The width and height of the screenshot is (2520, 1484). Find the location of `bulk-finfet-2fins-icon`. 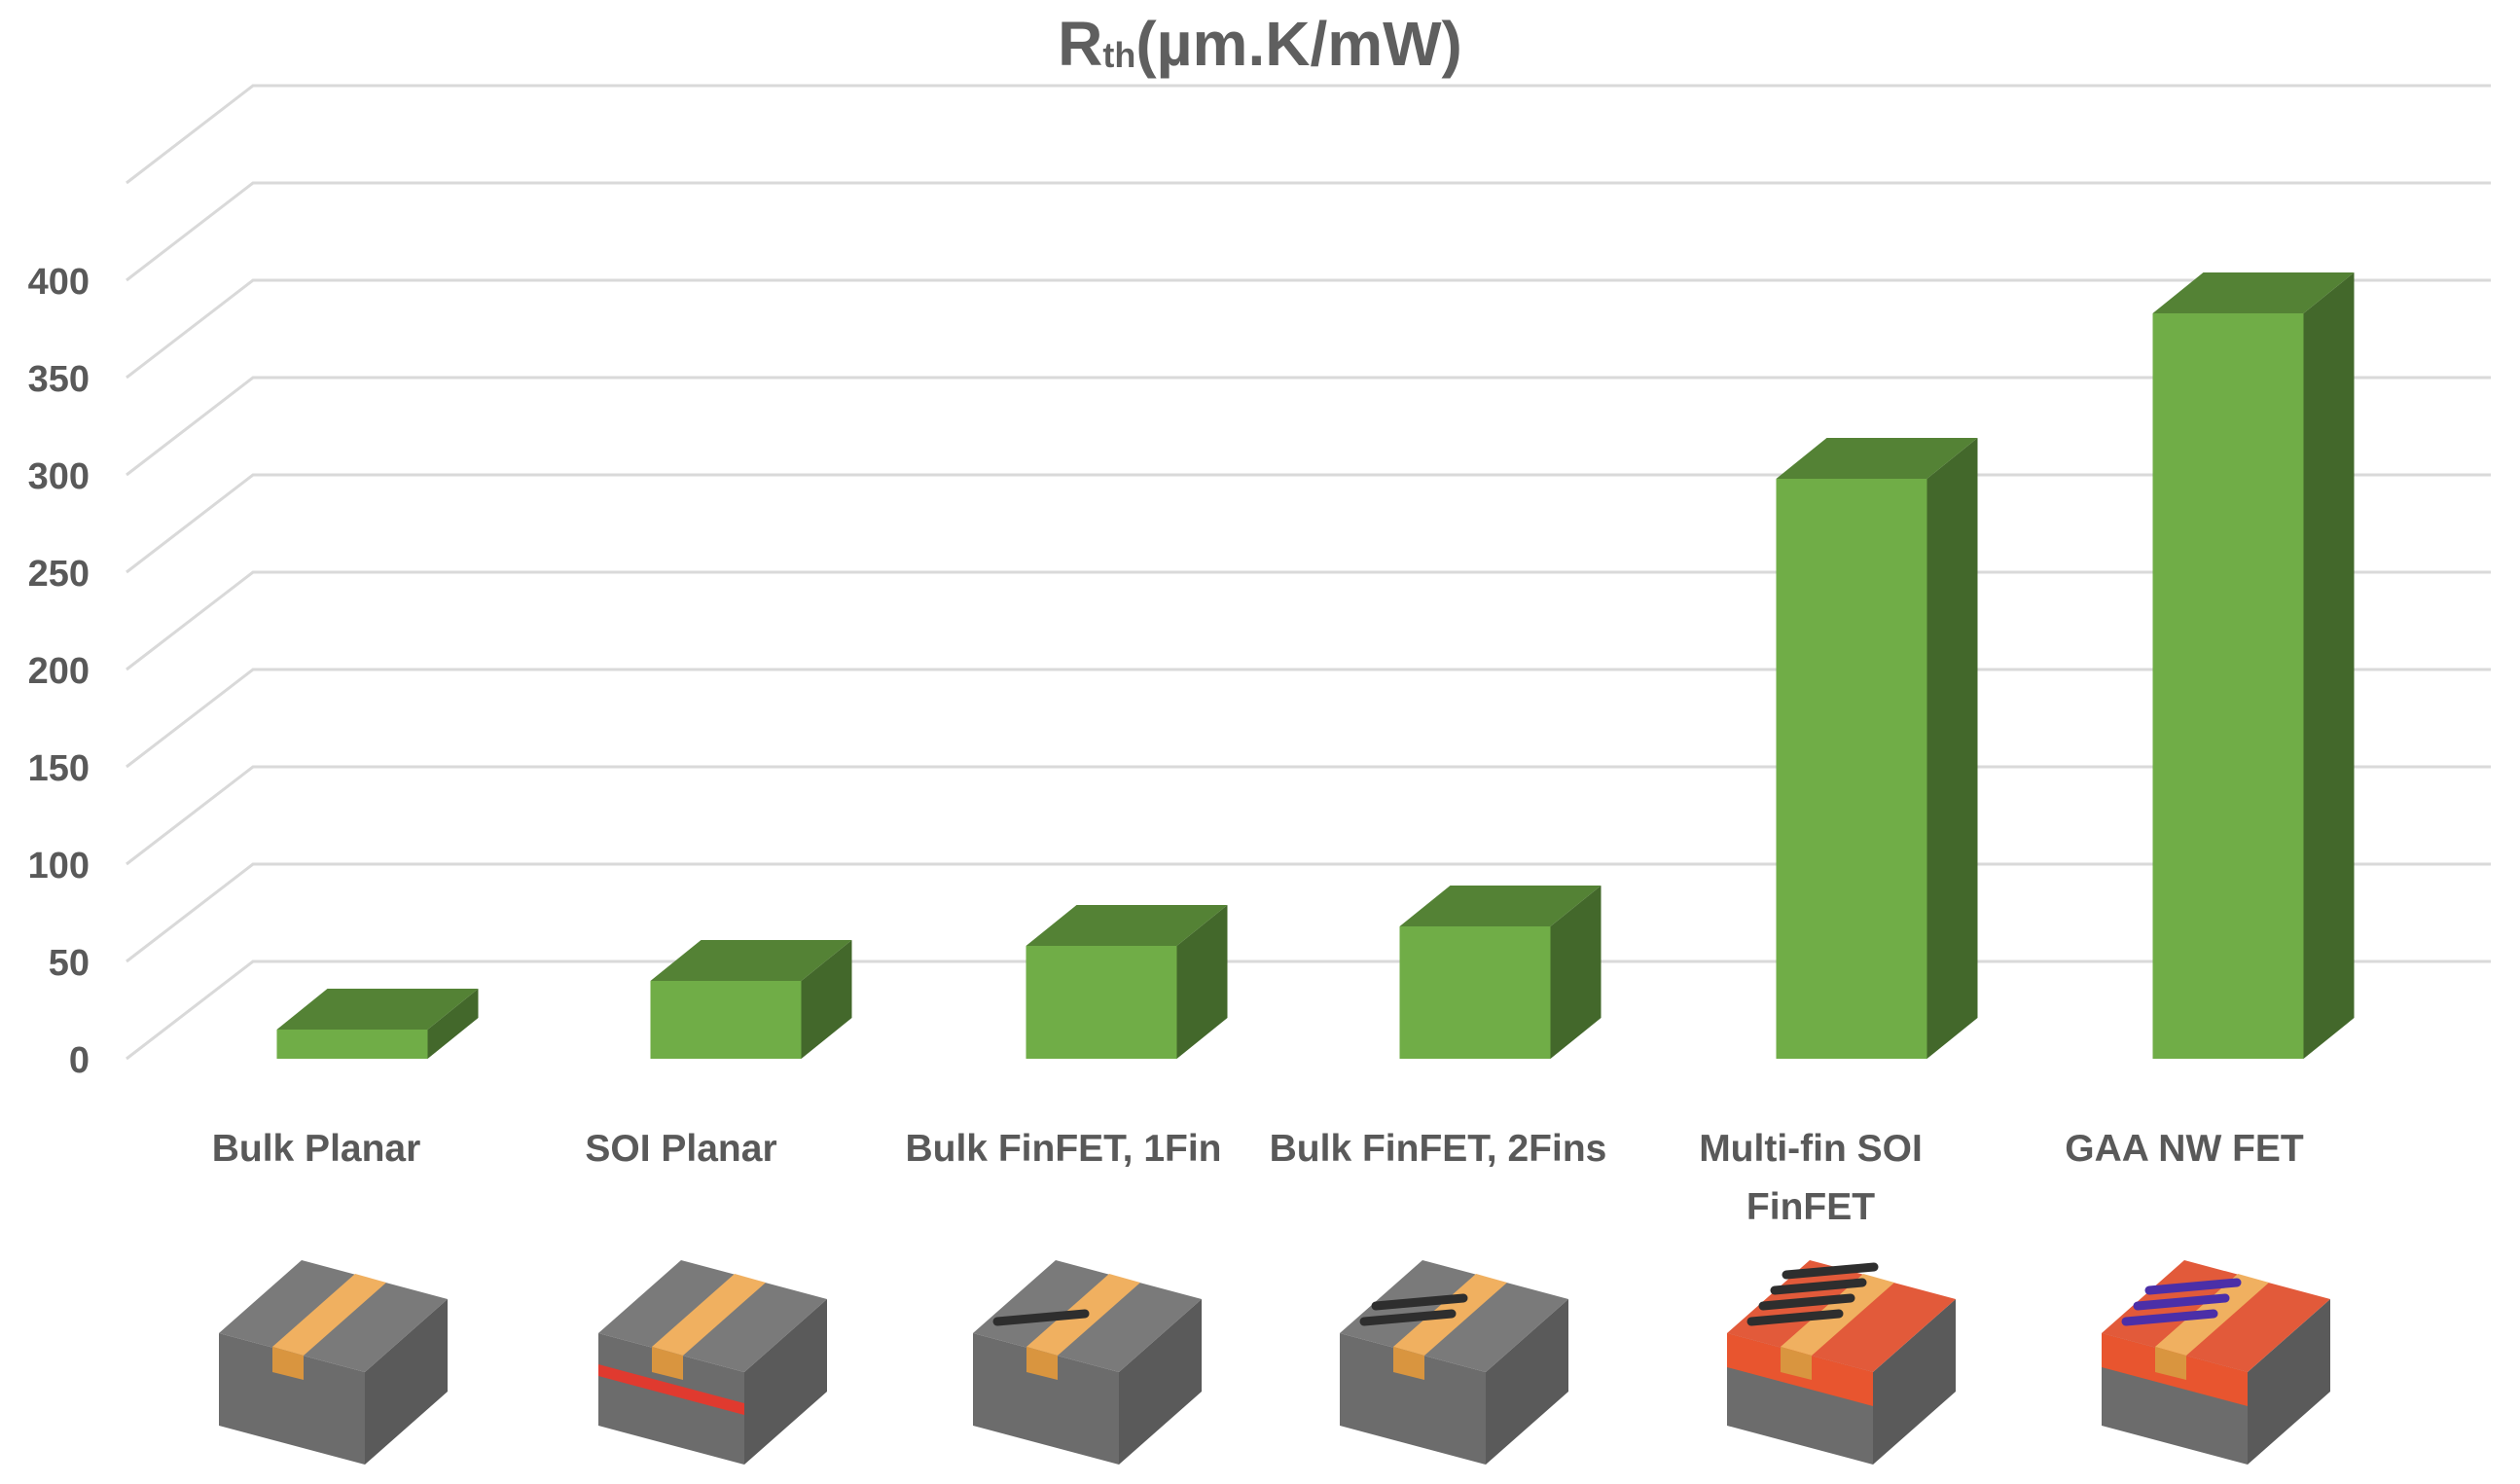

bulk-finfet-2fins-icon is located at coordinates (1454, 1362).